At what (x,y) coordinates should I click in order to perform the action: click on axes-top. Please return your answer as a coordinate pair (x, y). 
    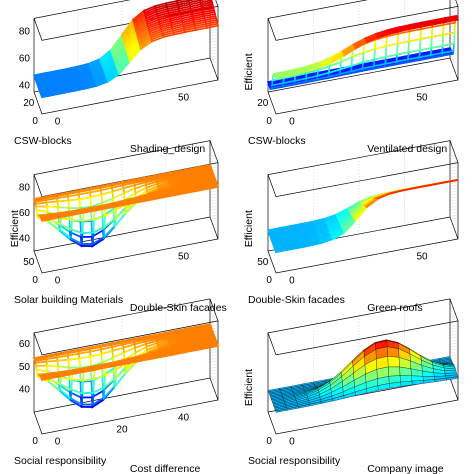
    Looking at the image, I should click on (363, 327).